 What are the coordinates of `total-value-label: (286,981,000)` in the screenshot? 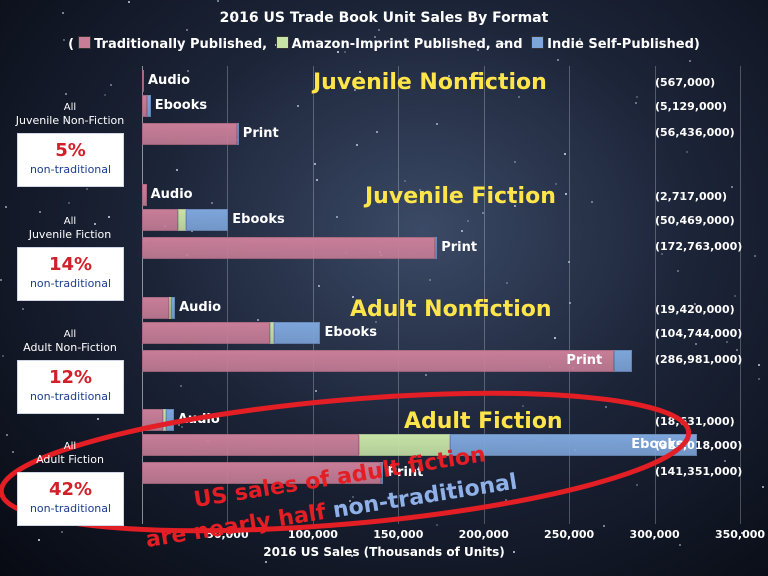 It's located at (699, 359).